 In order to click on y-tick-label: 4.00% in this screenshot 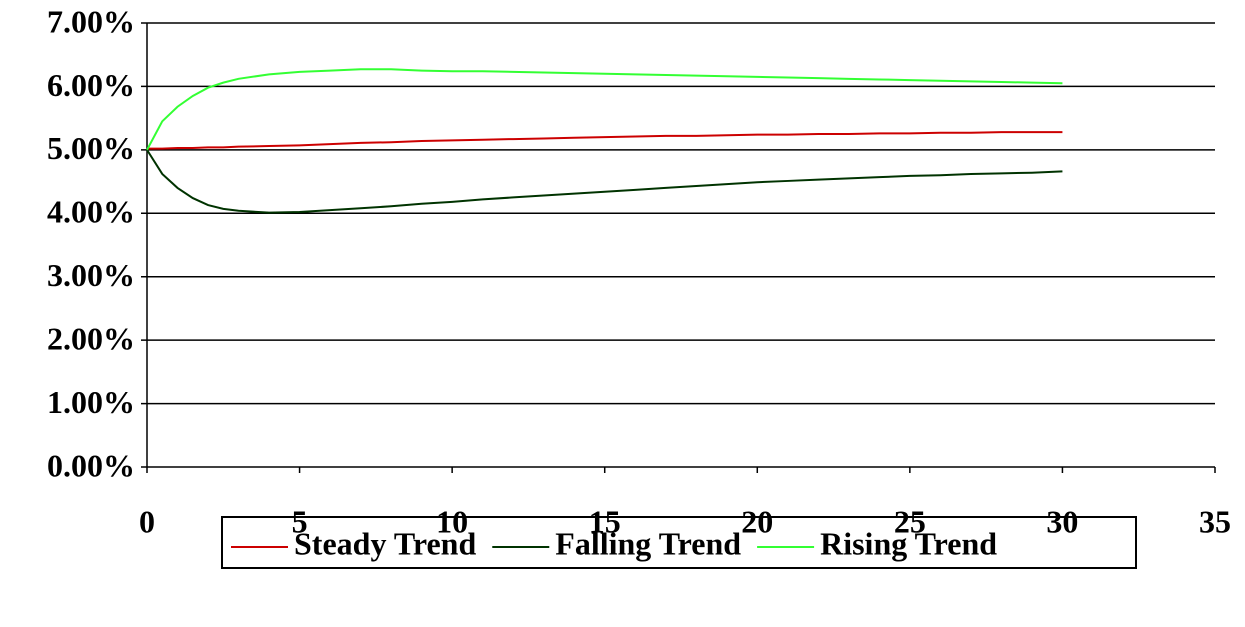, I will do `click(91, 212)`.